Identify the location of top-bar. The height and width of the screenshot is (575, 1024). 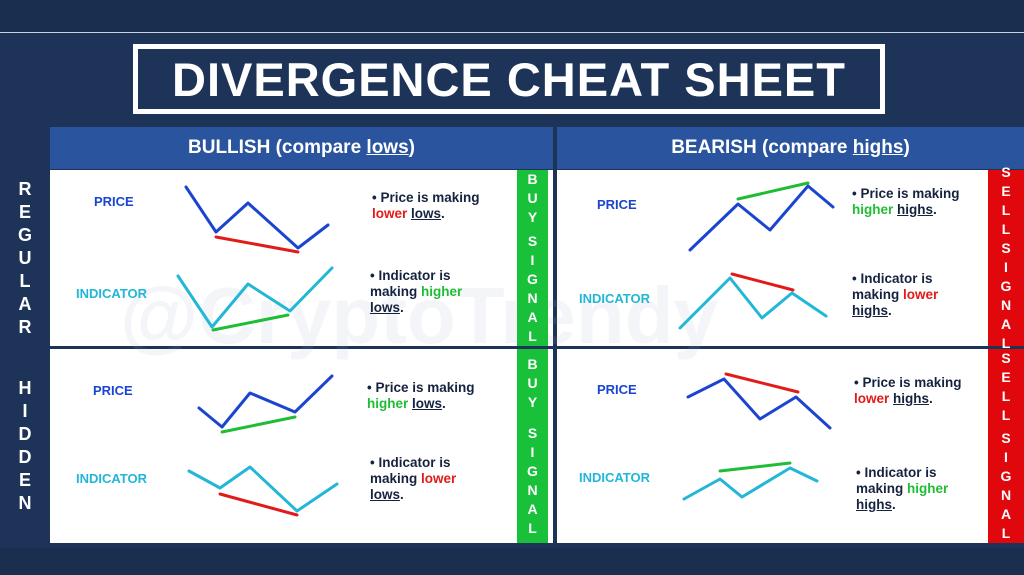
(512, 16).